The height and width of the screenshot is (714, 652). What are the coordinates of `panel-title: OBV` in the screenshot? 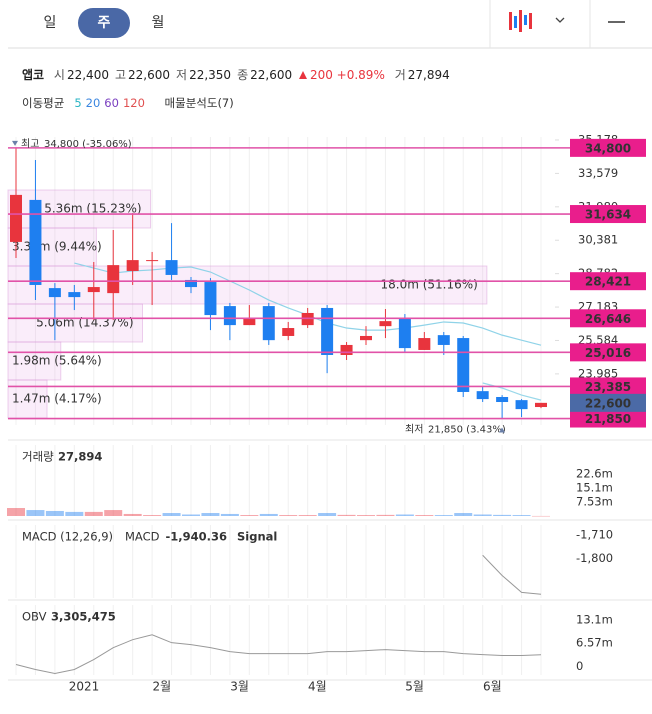 It's located at (34, 617).